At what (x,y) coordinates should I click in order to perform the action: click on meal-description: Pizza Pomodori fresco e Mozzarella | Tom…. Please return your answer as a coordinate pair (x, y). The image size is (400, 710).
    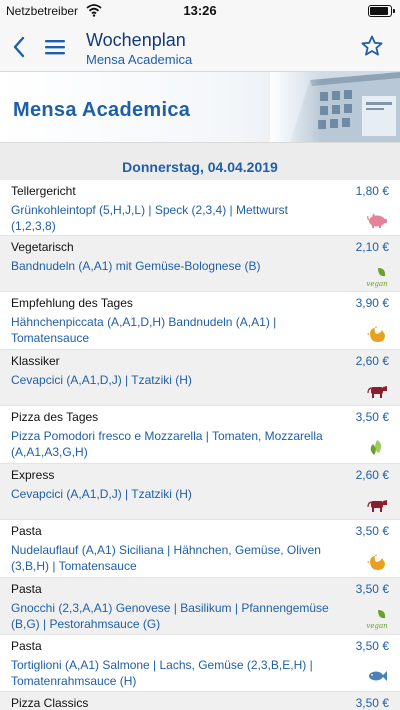
    Looking at the image, I should click on (167, 444).